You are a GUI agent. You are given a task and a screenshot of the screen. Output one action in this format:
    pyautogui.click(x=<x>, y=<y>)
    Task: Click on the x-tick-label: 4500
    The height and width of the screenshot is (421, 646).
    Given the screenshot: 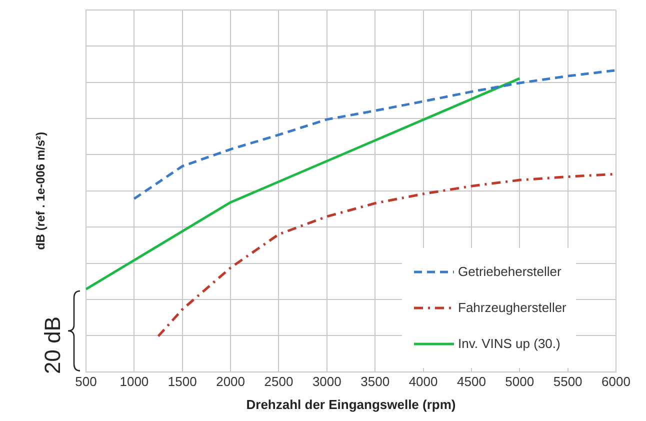 What is the action you would take?
    pyautogui.click(x=471, y=382)
    